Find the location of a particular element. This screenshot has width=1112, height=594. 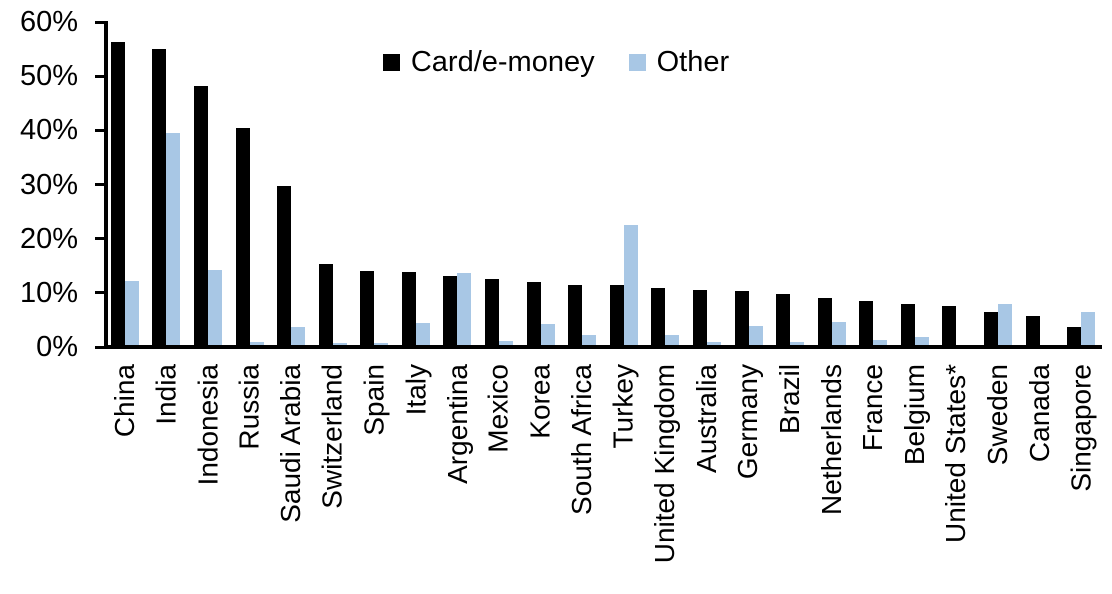

chart-legend: Card/e-money Other is located at coordinates (556, 62).